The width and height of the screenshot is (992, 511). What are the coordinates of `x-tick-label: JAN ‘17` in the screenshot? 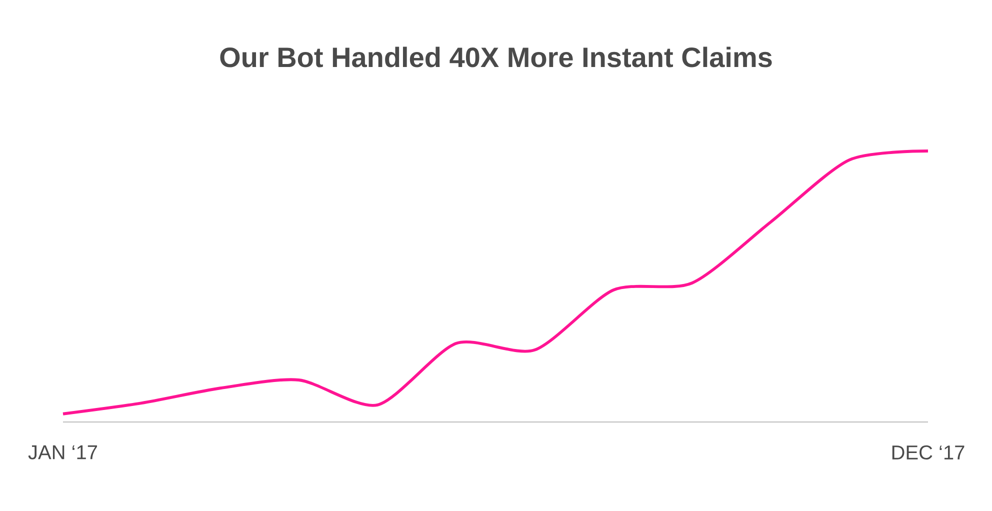 It's located at (62, 452).